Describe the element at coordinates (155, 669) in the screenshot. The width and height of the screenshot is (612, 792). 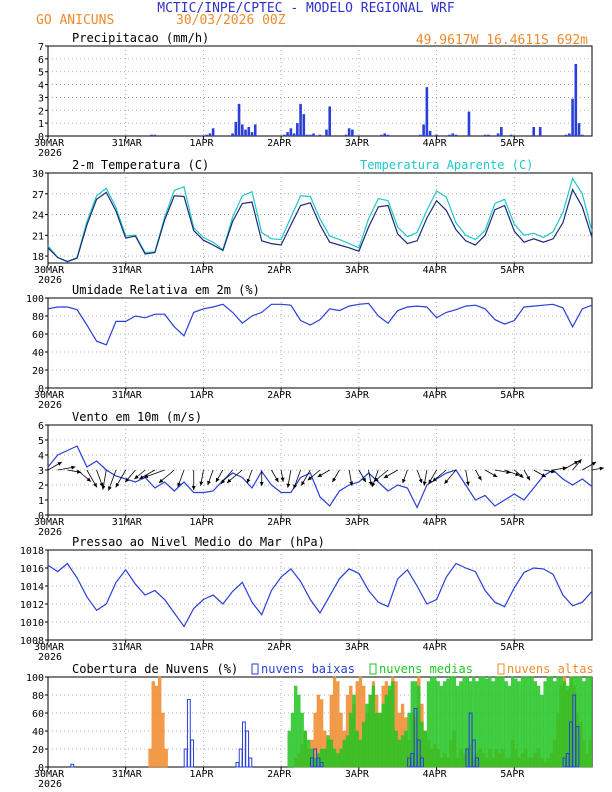
I see `clouds-title: Cobertura de Nuvens (%)` at that location.